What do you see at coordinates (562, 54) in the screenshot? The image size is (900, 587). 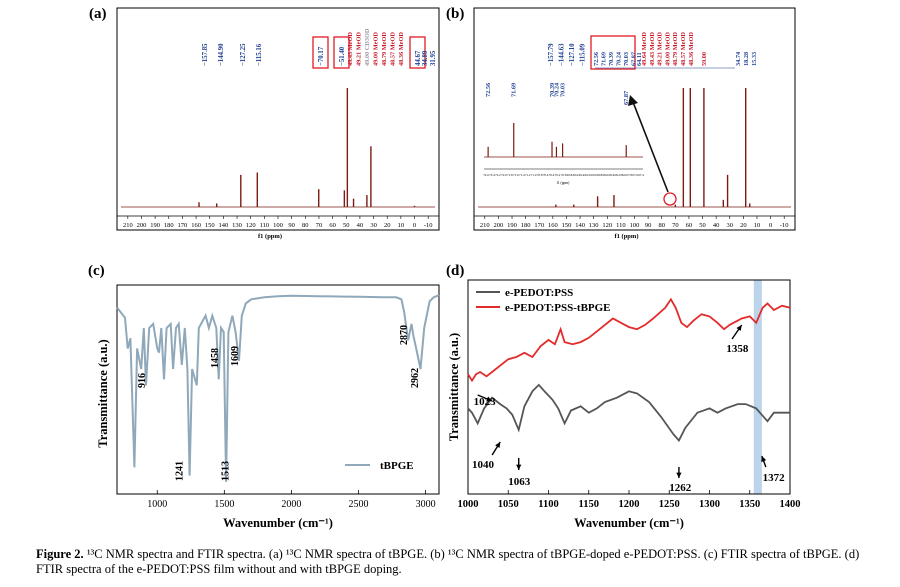 I see `blue-peak-label: −144.63` at bounding box center [562, 54].